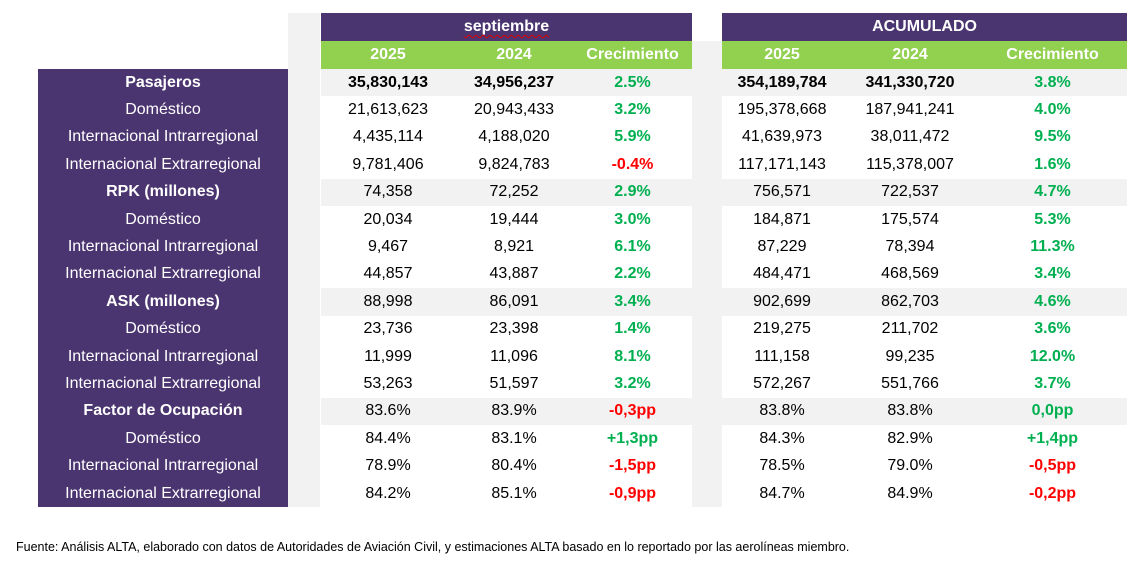  I want to click on cell-2025: 74,358, so click(388, 192).